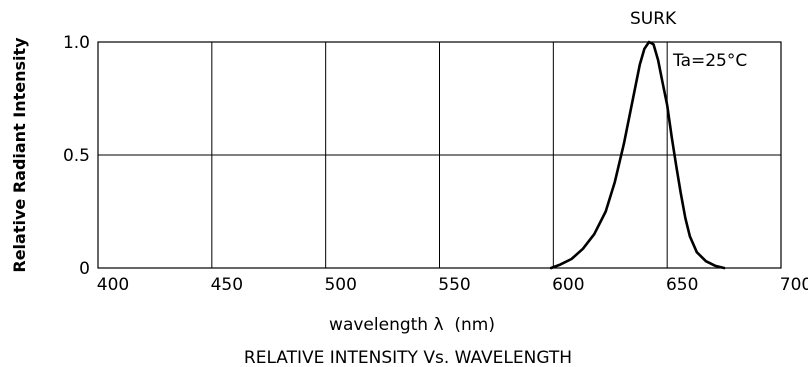  What do you see at coordinates (84, 269) in the screenshot?
I see `y-tick-label: 0` at bounding box center [84, 269].